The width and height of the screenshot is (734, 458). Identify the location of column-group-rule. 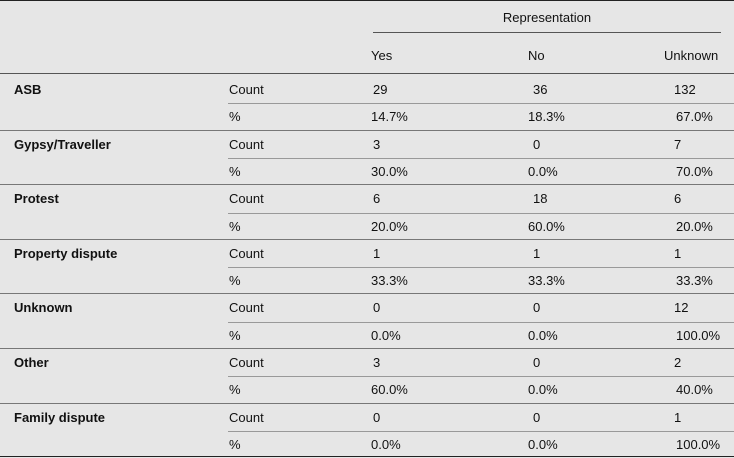
(547, 32).